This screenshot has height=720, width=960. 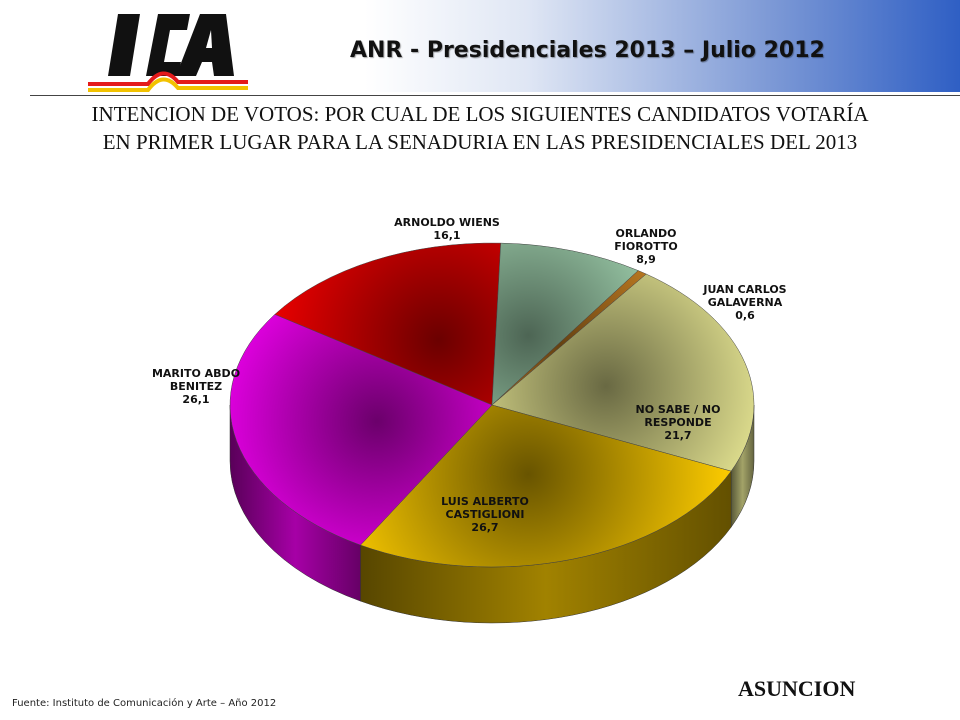 I want to click on slice-label: MARITO ABDO BENITEZ 26,1, so click(x=196, y=386).